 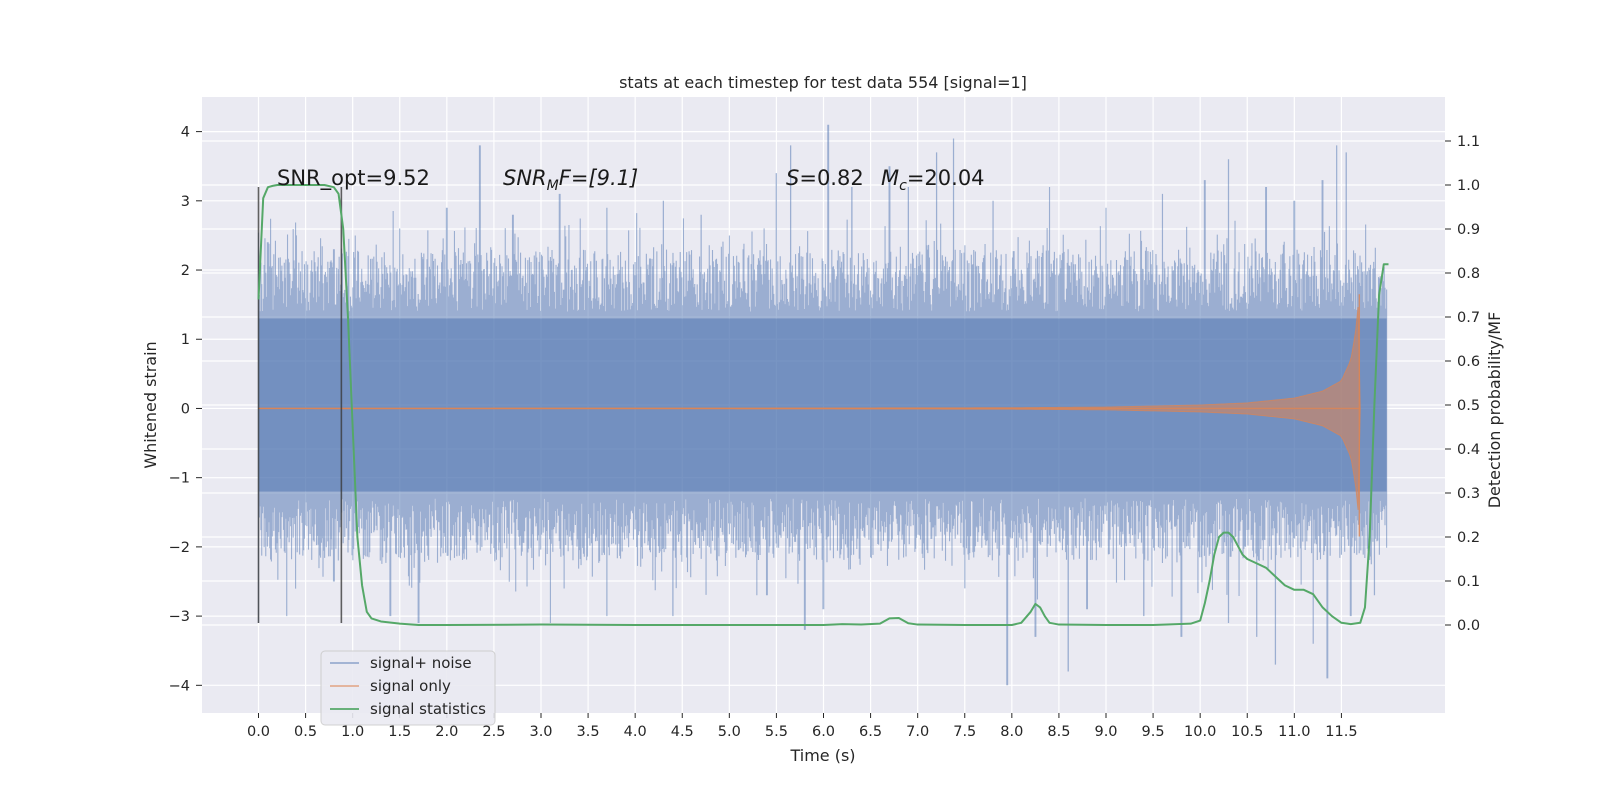 What do you see at coordinates (822, 755) in the screenshot?
I see `x-axis-label: Time (s)` at bounding box center [822, 755].